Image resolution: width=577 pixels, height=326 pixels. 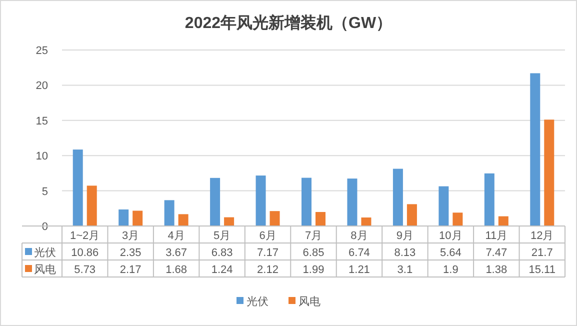 I want to click on y-tick-label: 5, so click(x=45, y=192).